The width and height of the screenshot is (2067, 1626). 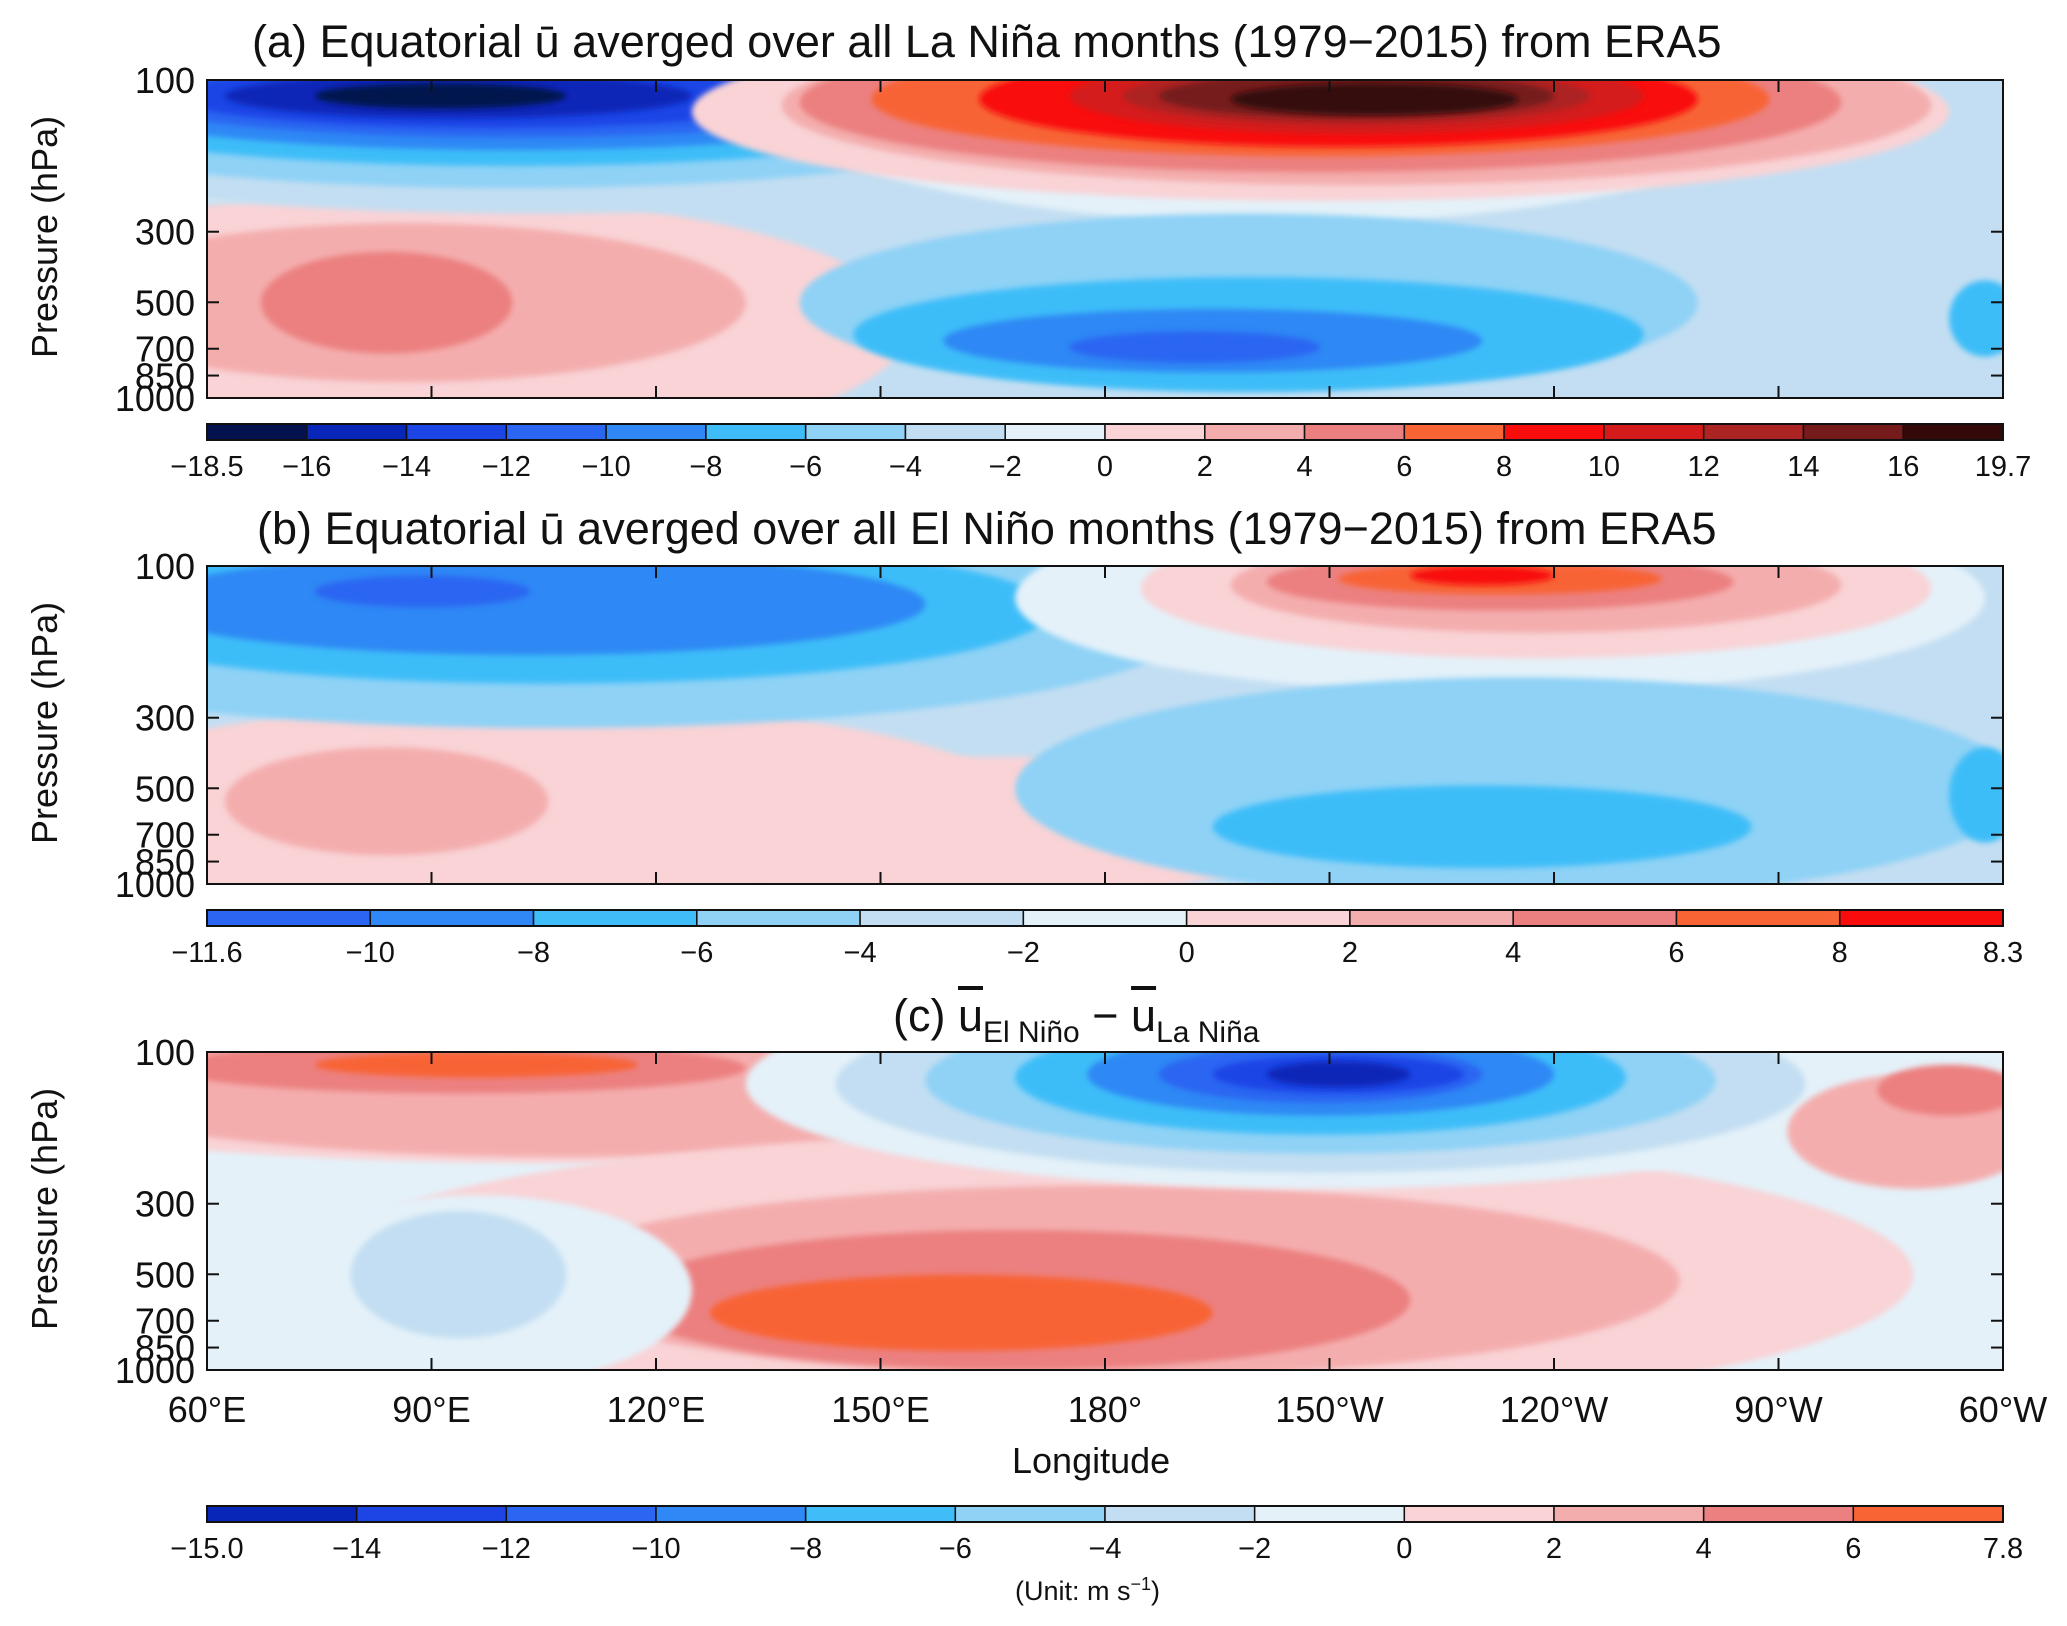 I want to click on y-tick-label: 500, so click(x=165, y=788).